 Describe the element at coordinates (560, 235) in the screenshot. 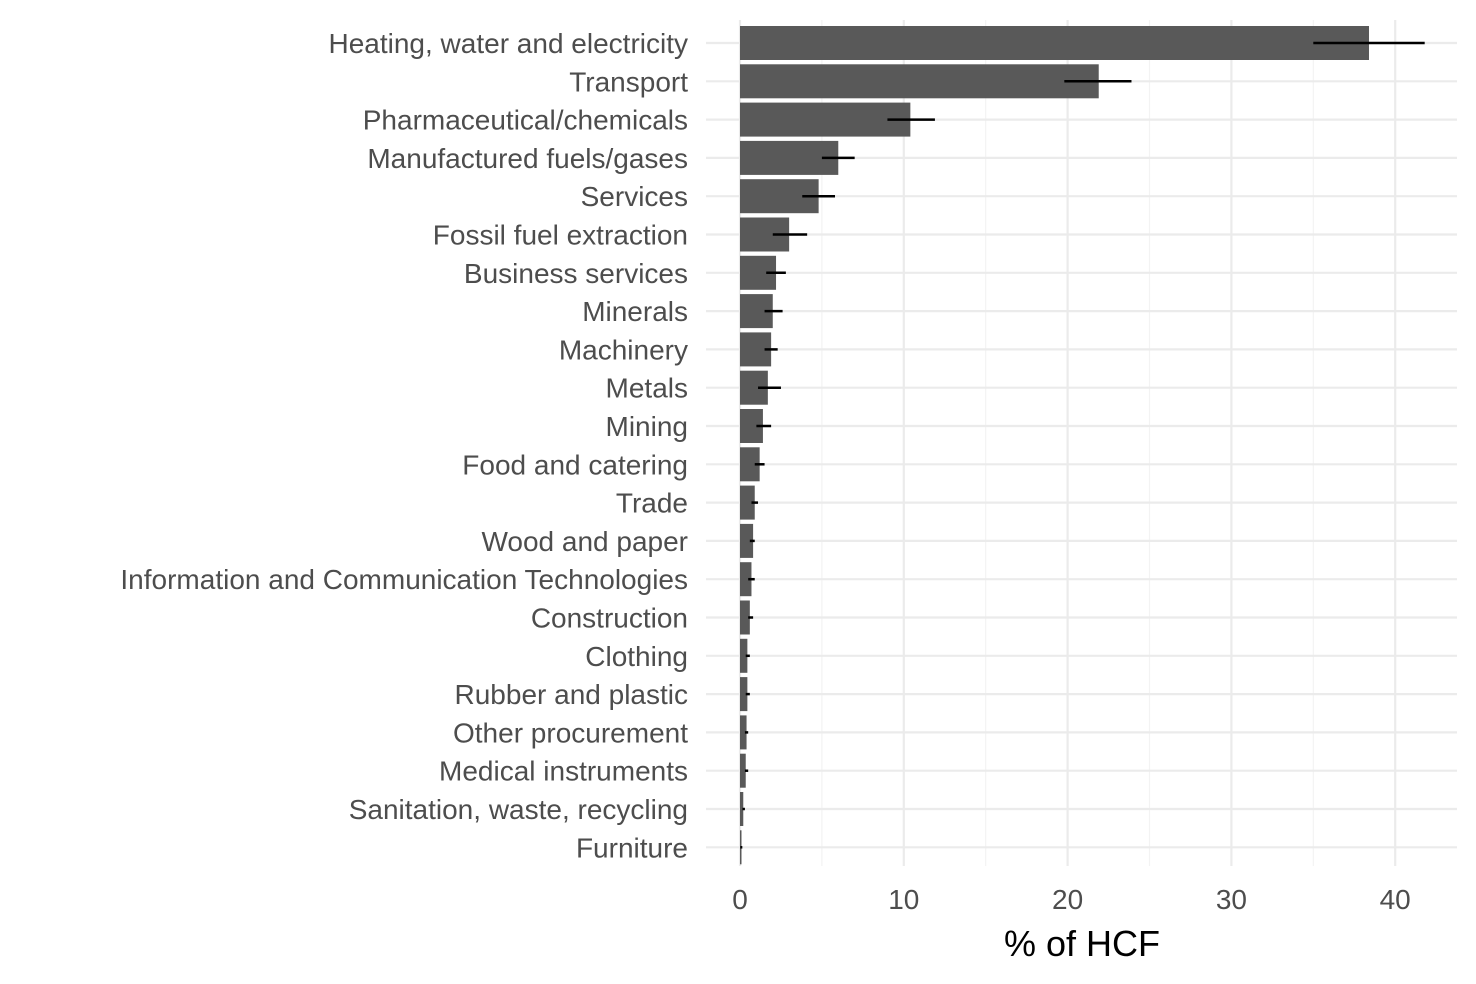

I see `y-tick-label: Fossil fuel extraction` at that location.